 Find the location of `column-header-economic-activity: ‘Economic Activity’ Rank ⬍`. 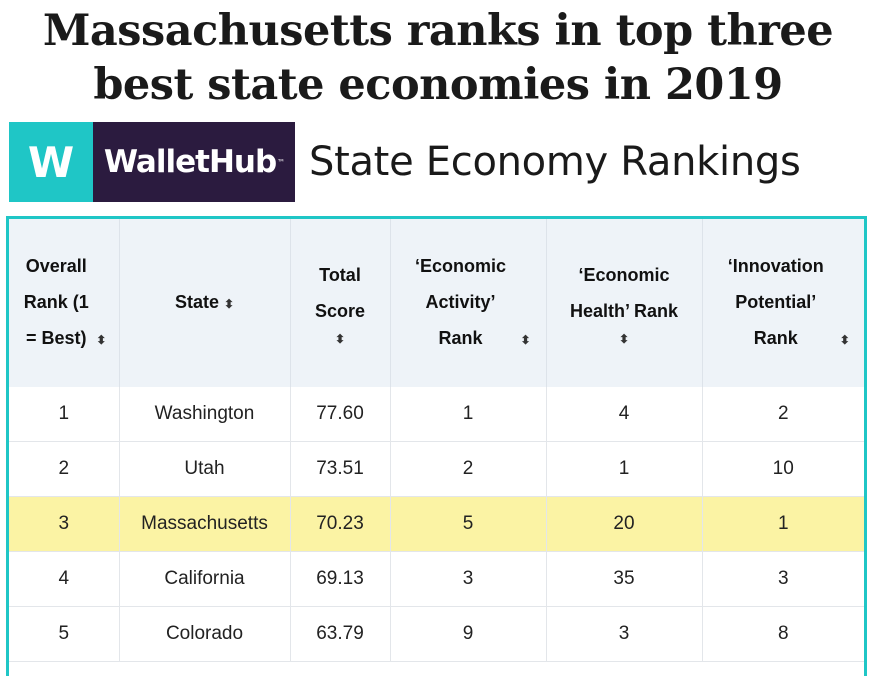

column-header-economic-activity: ‘Economic Activity’ Rank ⬍ is located at coordinates (468, 303).